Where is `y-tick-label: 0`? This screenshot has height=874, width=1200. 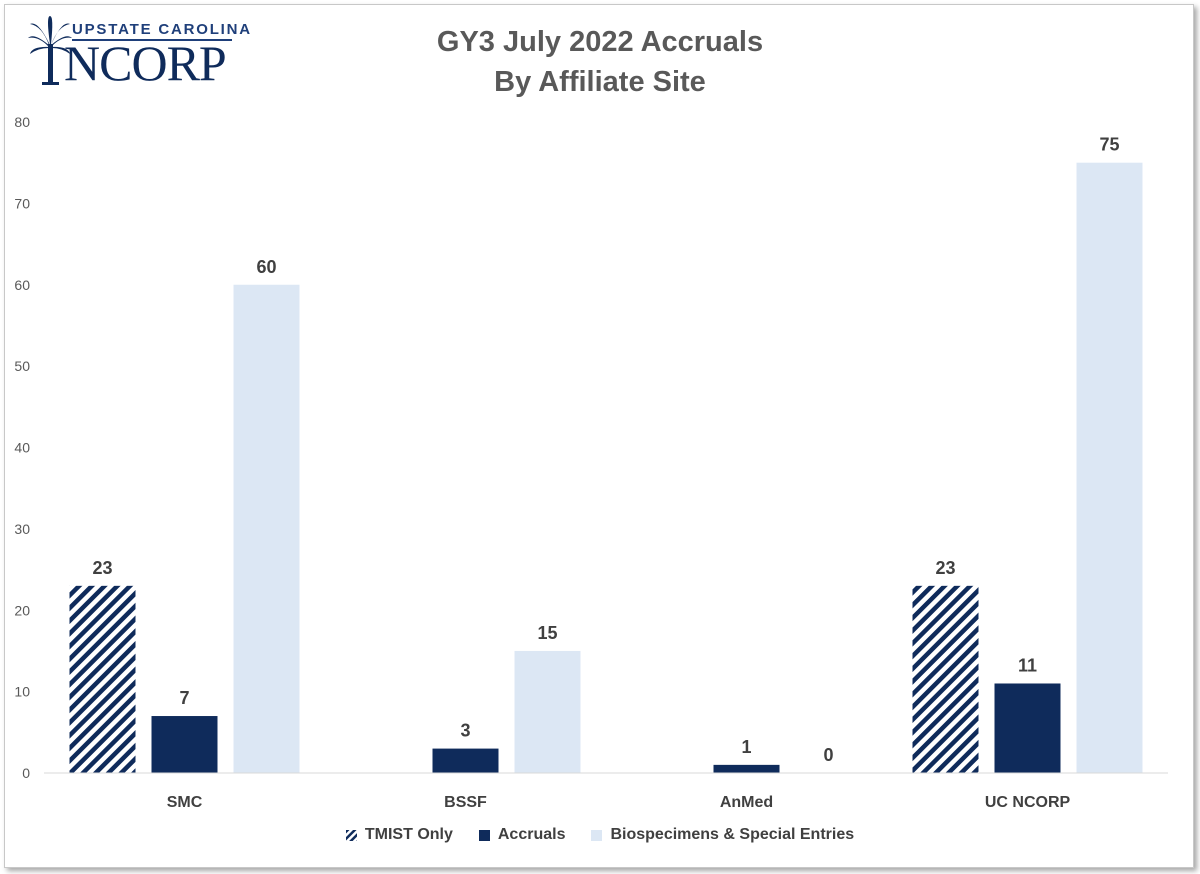
y-tick-label: 0 is located at coordinates (26, 773).